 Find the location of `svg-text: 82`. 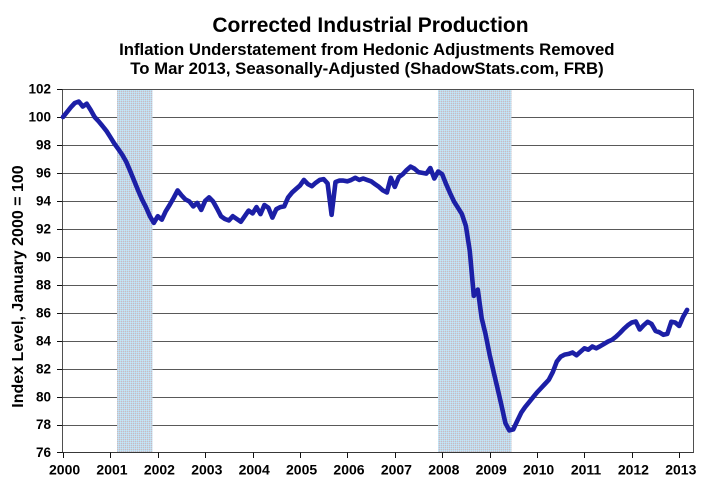

svg-text: 82 is located at coordinates (43, 368).